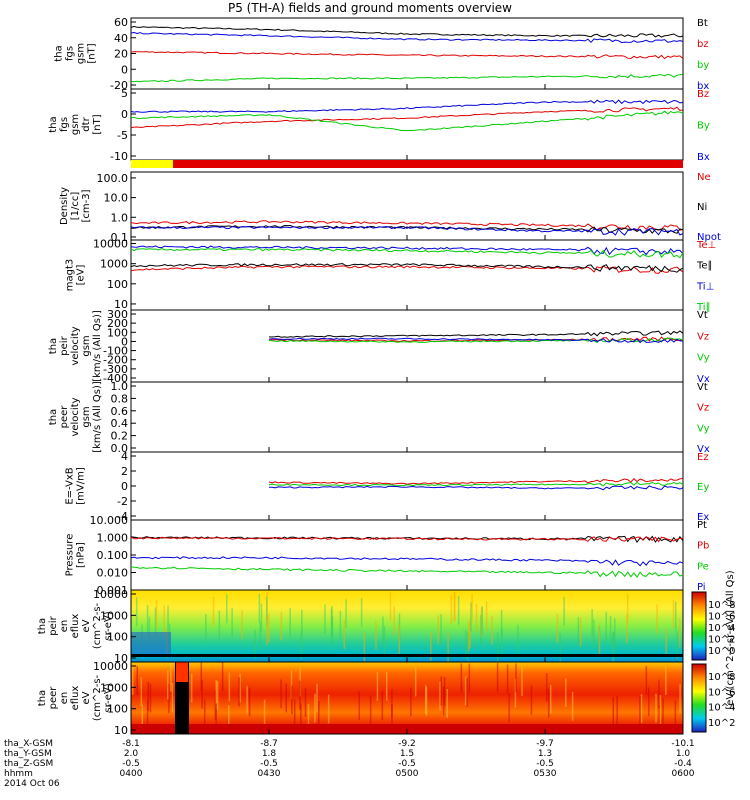  Describe the element at coordinates (476, 340) in the screenshot. I see `series-Vx` at that location.